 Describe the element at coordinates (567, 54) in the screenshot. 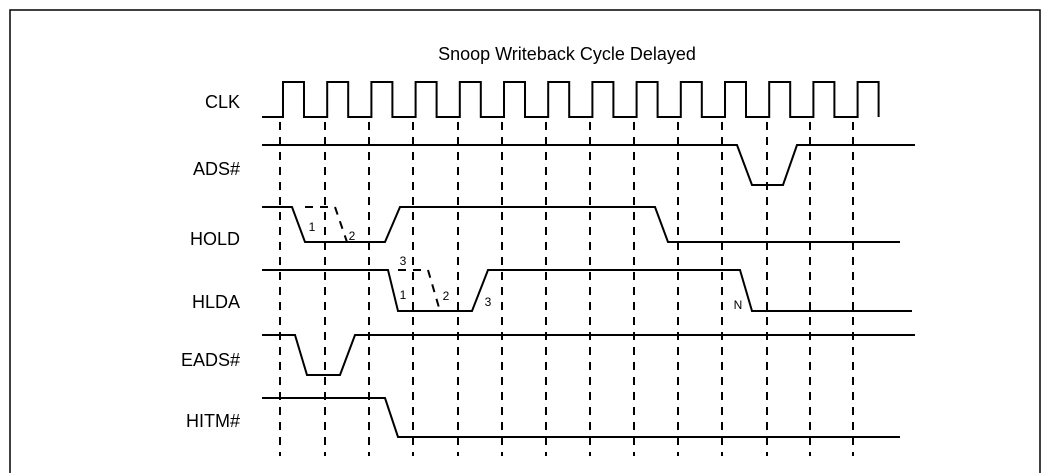

I see `diagram-title: Snoop Writeback Cycle Delayed` at that location.